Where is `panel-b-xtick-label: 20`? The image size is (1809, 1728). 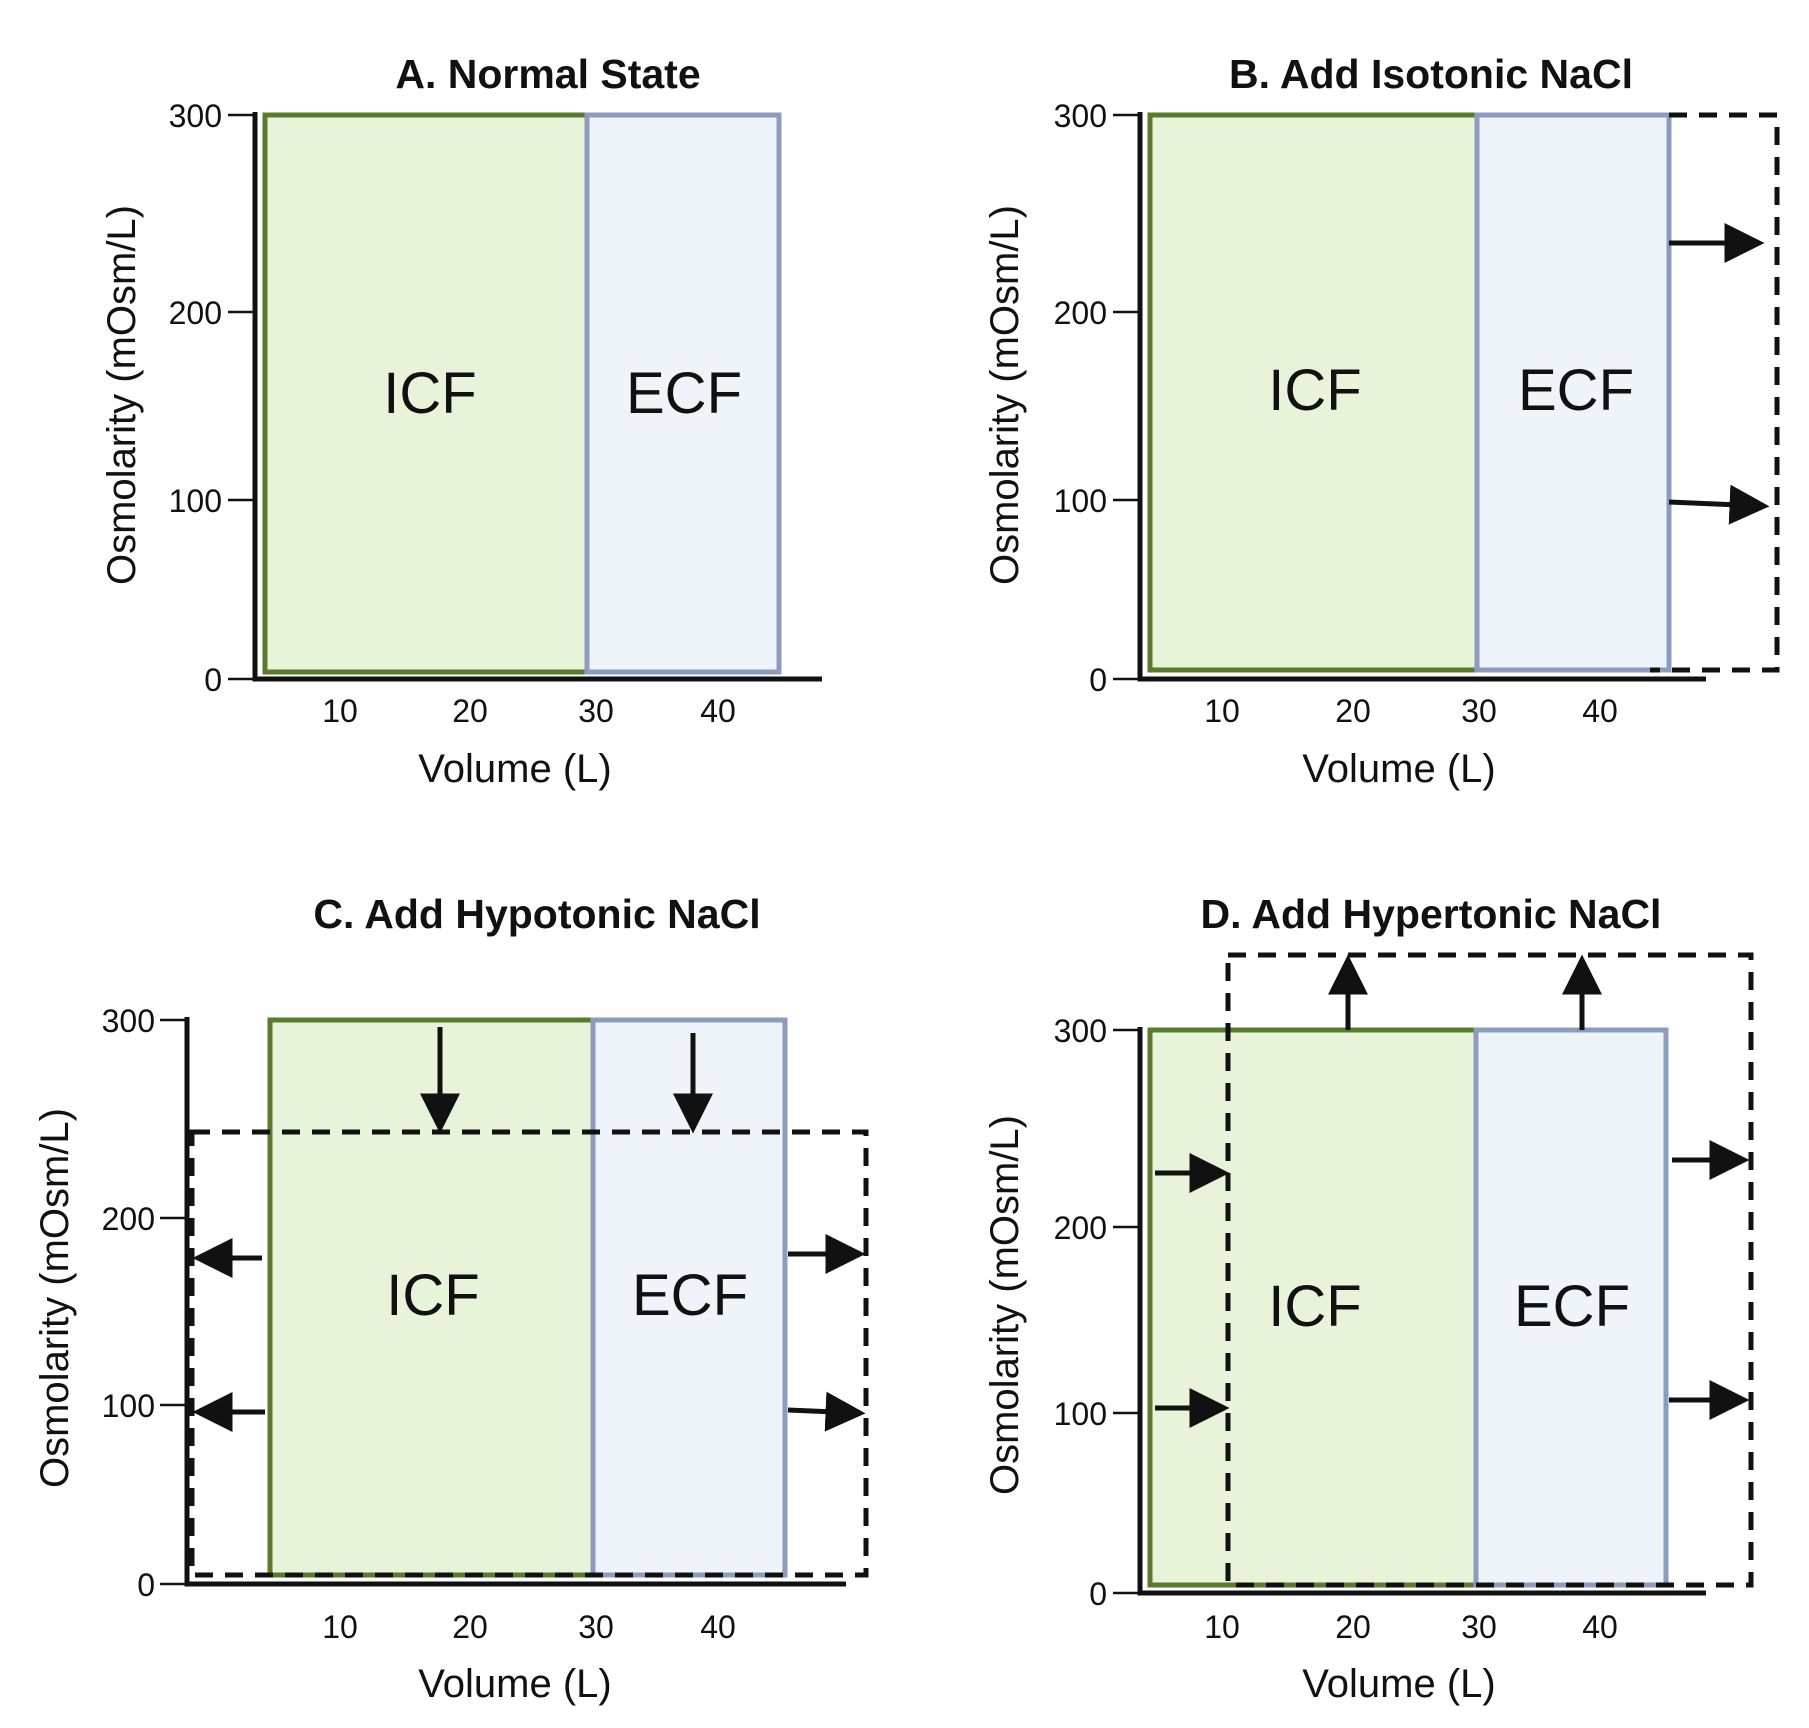 panel-b-xtick-label: 20 is located at coordinates (1353, 711).